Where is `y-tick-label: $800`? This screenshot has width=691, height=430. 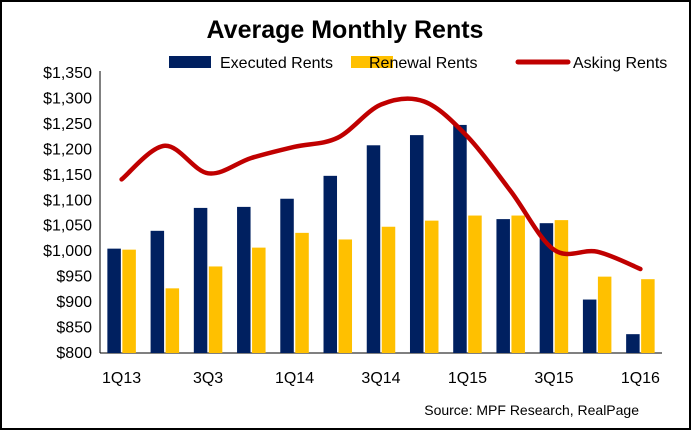 y-tick-label: $800 is located at coordinates (74, 353).